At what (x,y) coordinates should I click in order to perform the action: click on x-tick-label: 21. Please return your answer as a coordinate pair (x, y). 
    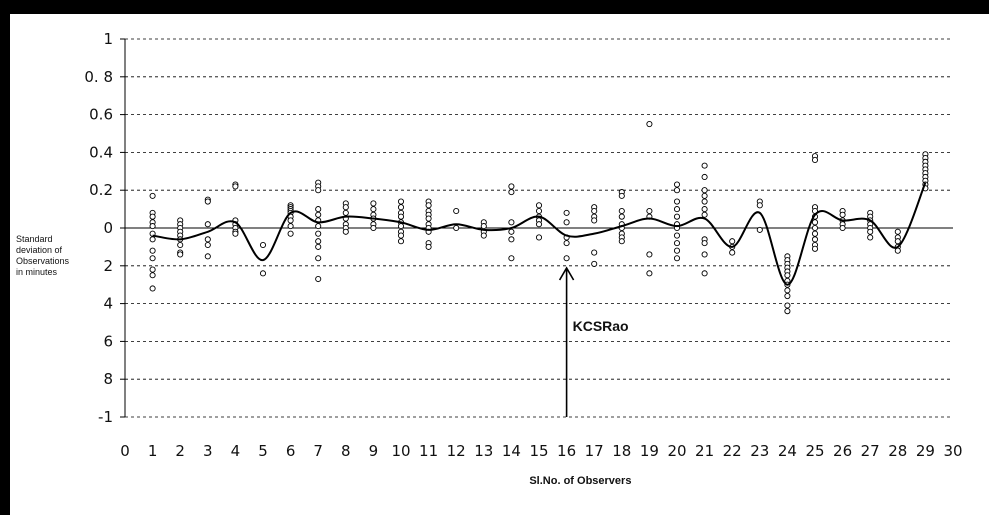
    Looking at the image, I should click on (704, 451).